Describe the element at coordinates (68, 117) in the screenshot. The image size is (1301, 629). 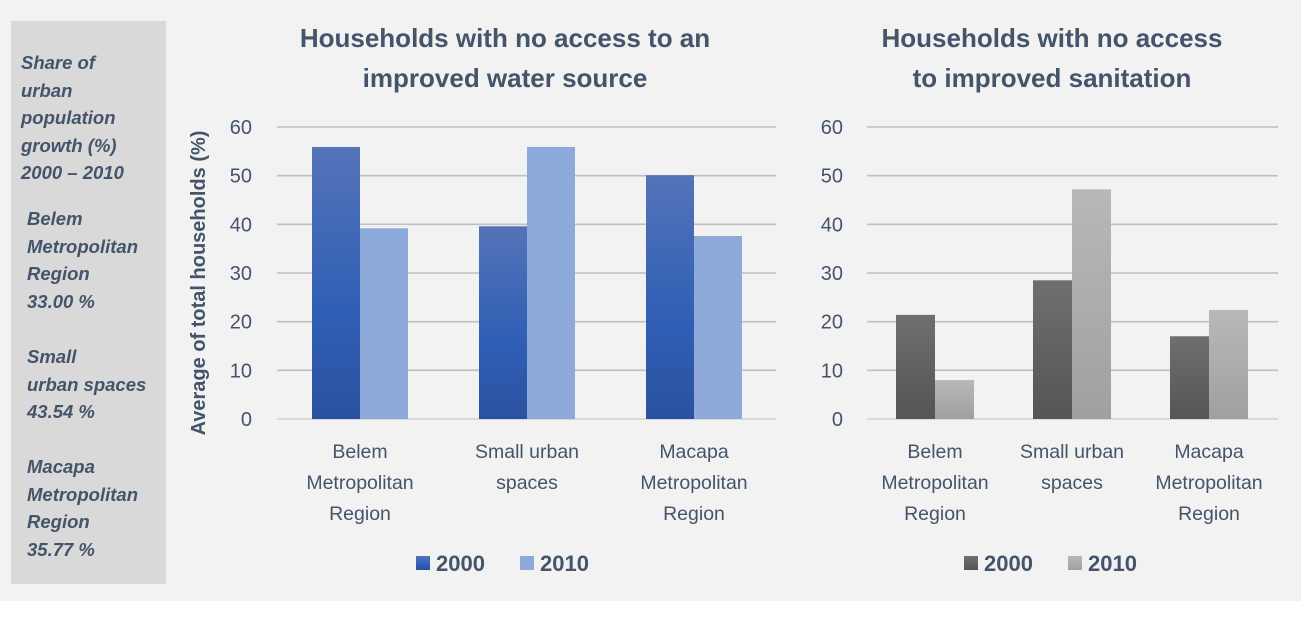
I see `panel-heading-line: population` at that location.